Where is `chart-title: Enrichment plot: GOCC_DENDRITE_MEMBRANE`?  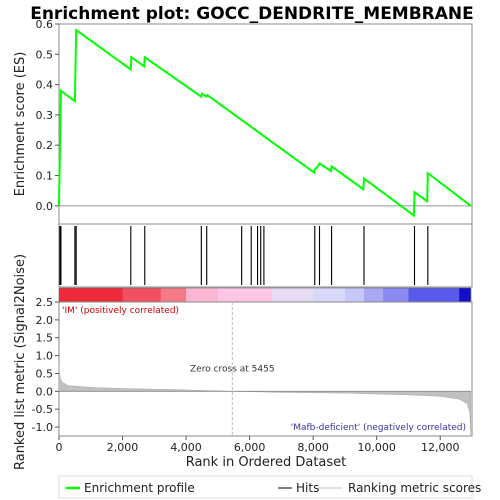 chart-title: Enrichment plot: GOCC_DENDRITE_MEMBRANE is located at coordinates (252, 14).